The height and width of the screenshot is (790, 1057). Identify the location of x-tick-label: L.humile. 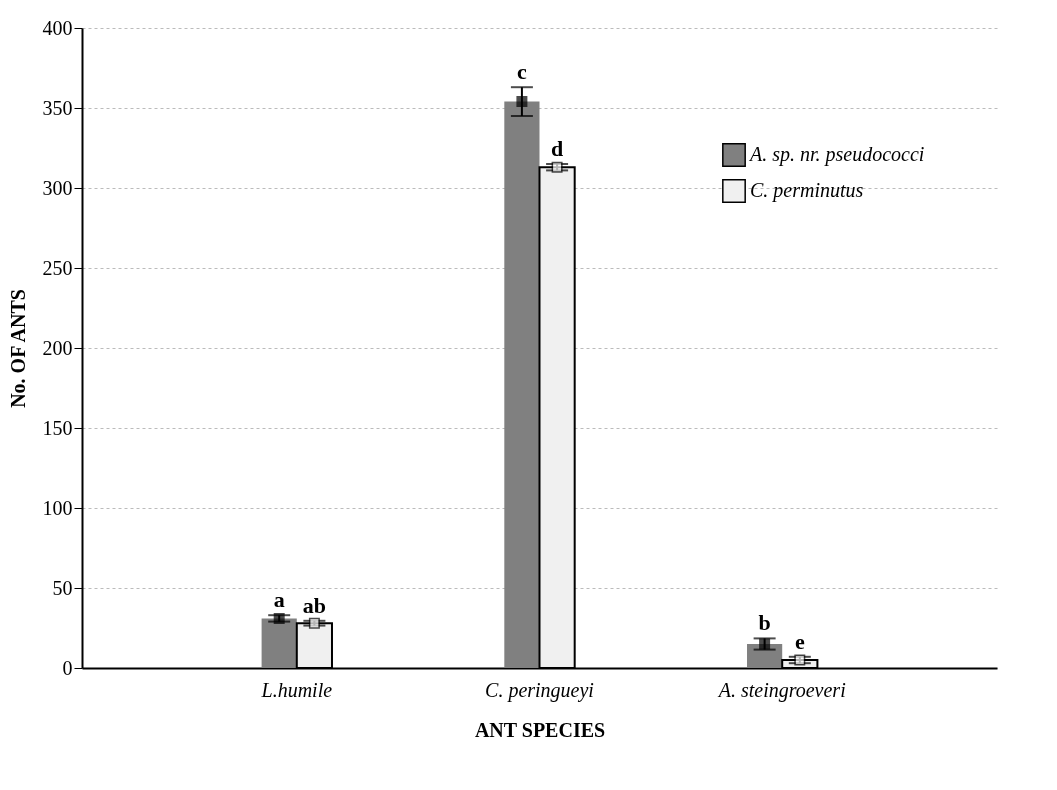
(296, 689).